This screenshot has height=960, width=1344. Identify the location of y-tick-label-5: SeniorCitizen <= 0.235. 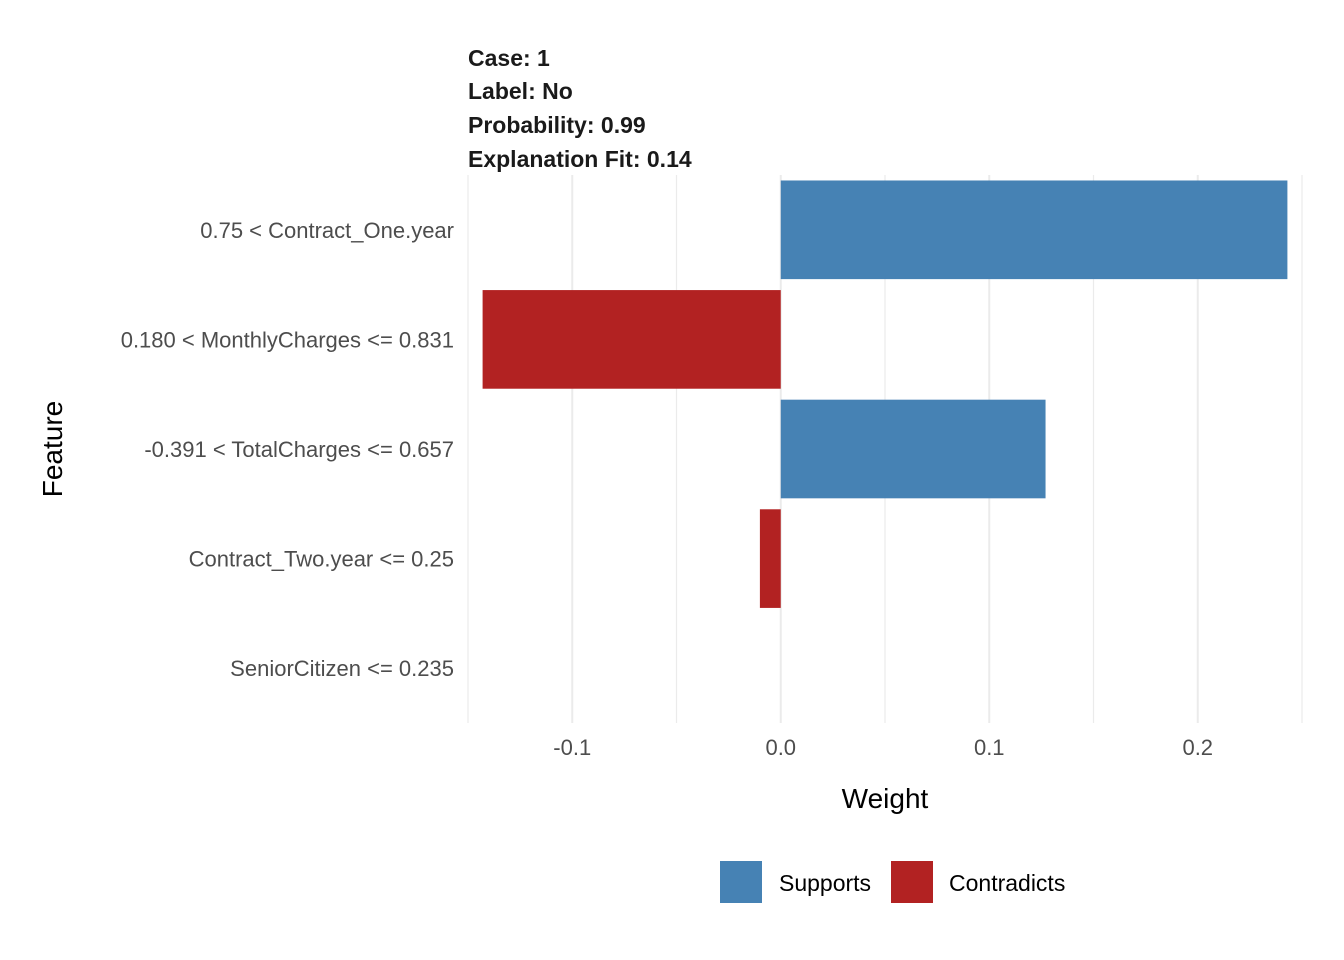
(342, 668).